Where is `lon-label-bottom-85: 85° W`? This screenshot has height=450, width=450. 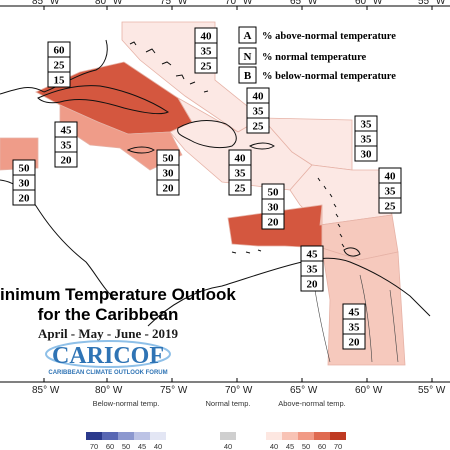 lon-label-bottom-85: 85° W is located at coordinates (46, 390).